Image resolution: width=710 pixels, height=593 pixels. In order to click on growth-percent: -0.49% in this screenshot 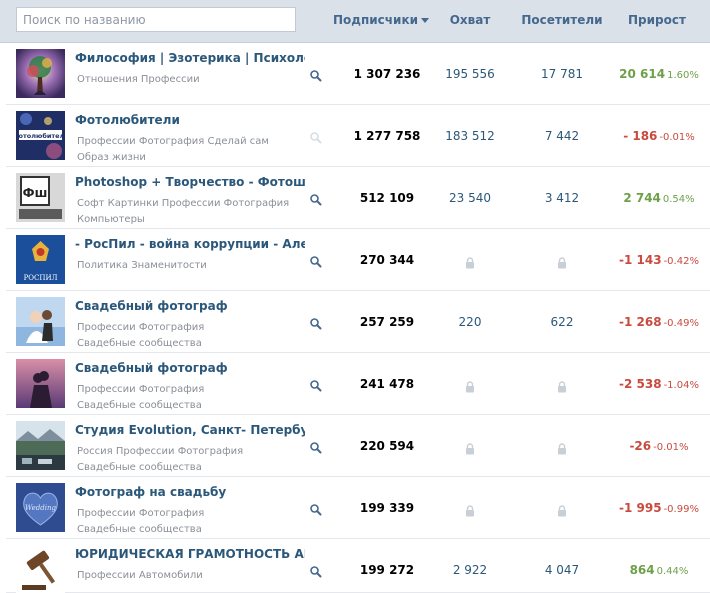, I will do `click(681, 323)`.